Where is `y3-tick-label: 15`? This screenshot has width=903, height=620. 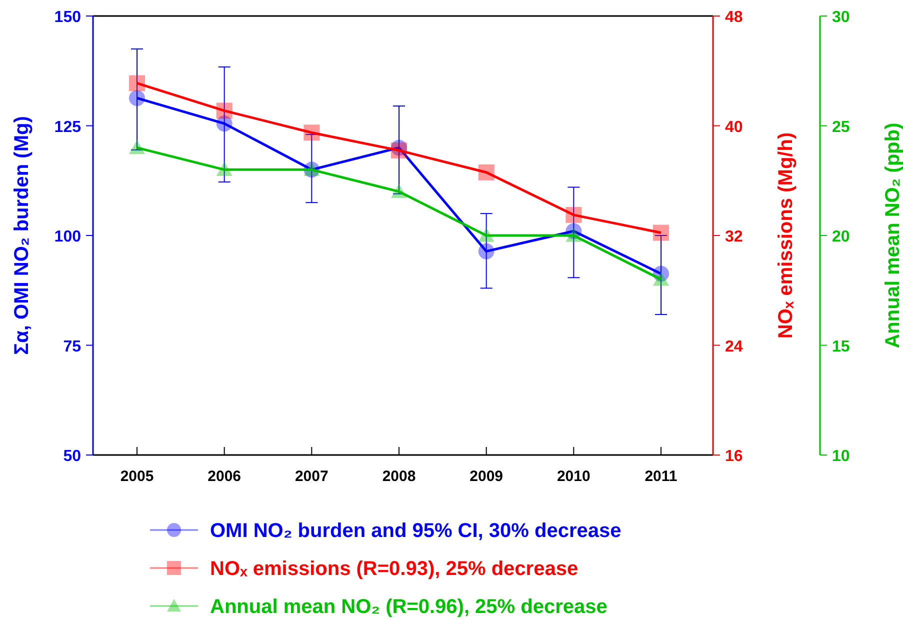
y3-tick-label: 15 is located at coordinates (841, 347).